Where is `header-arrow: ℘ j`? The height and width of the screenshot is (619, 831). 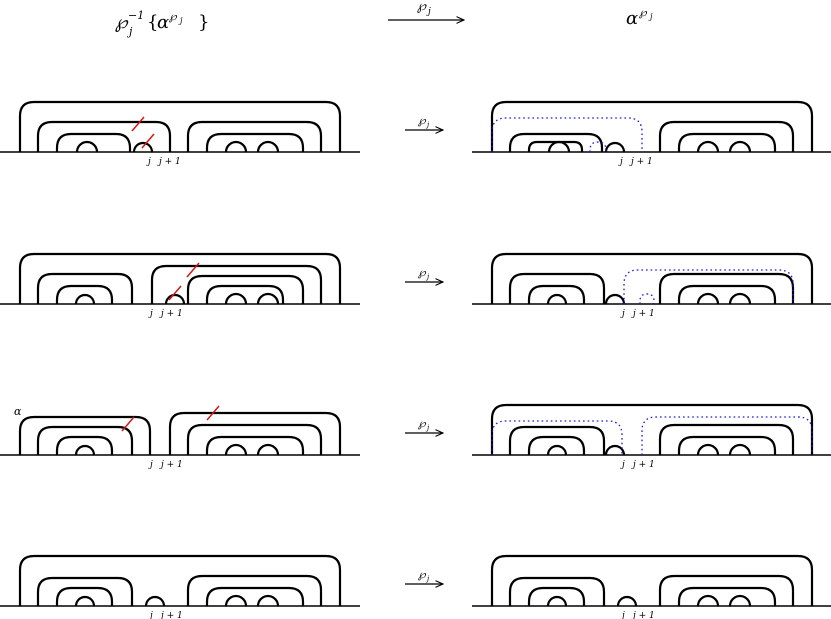
header-arrow: ℘ j is located at coordinates (426, 10).